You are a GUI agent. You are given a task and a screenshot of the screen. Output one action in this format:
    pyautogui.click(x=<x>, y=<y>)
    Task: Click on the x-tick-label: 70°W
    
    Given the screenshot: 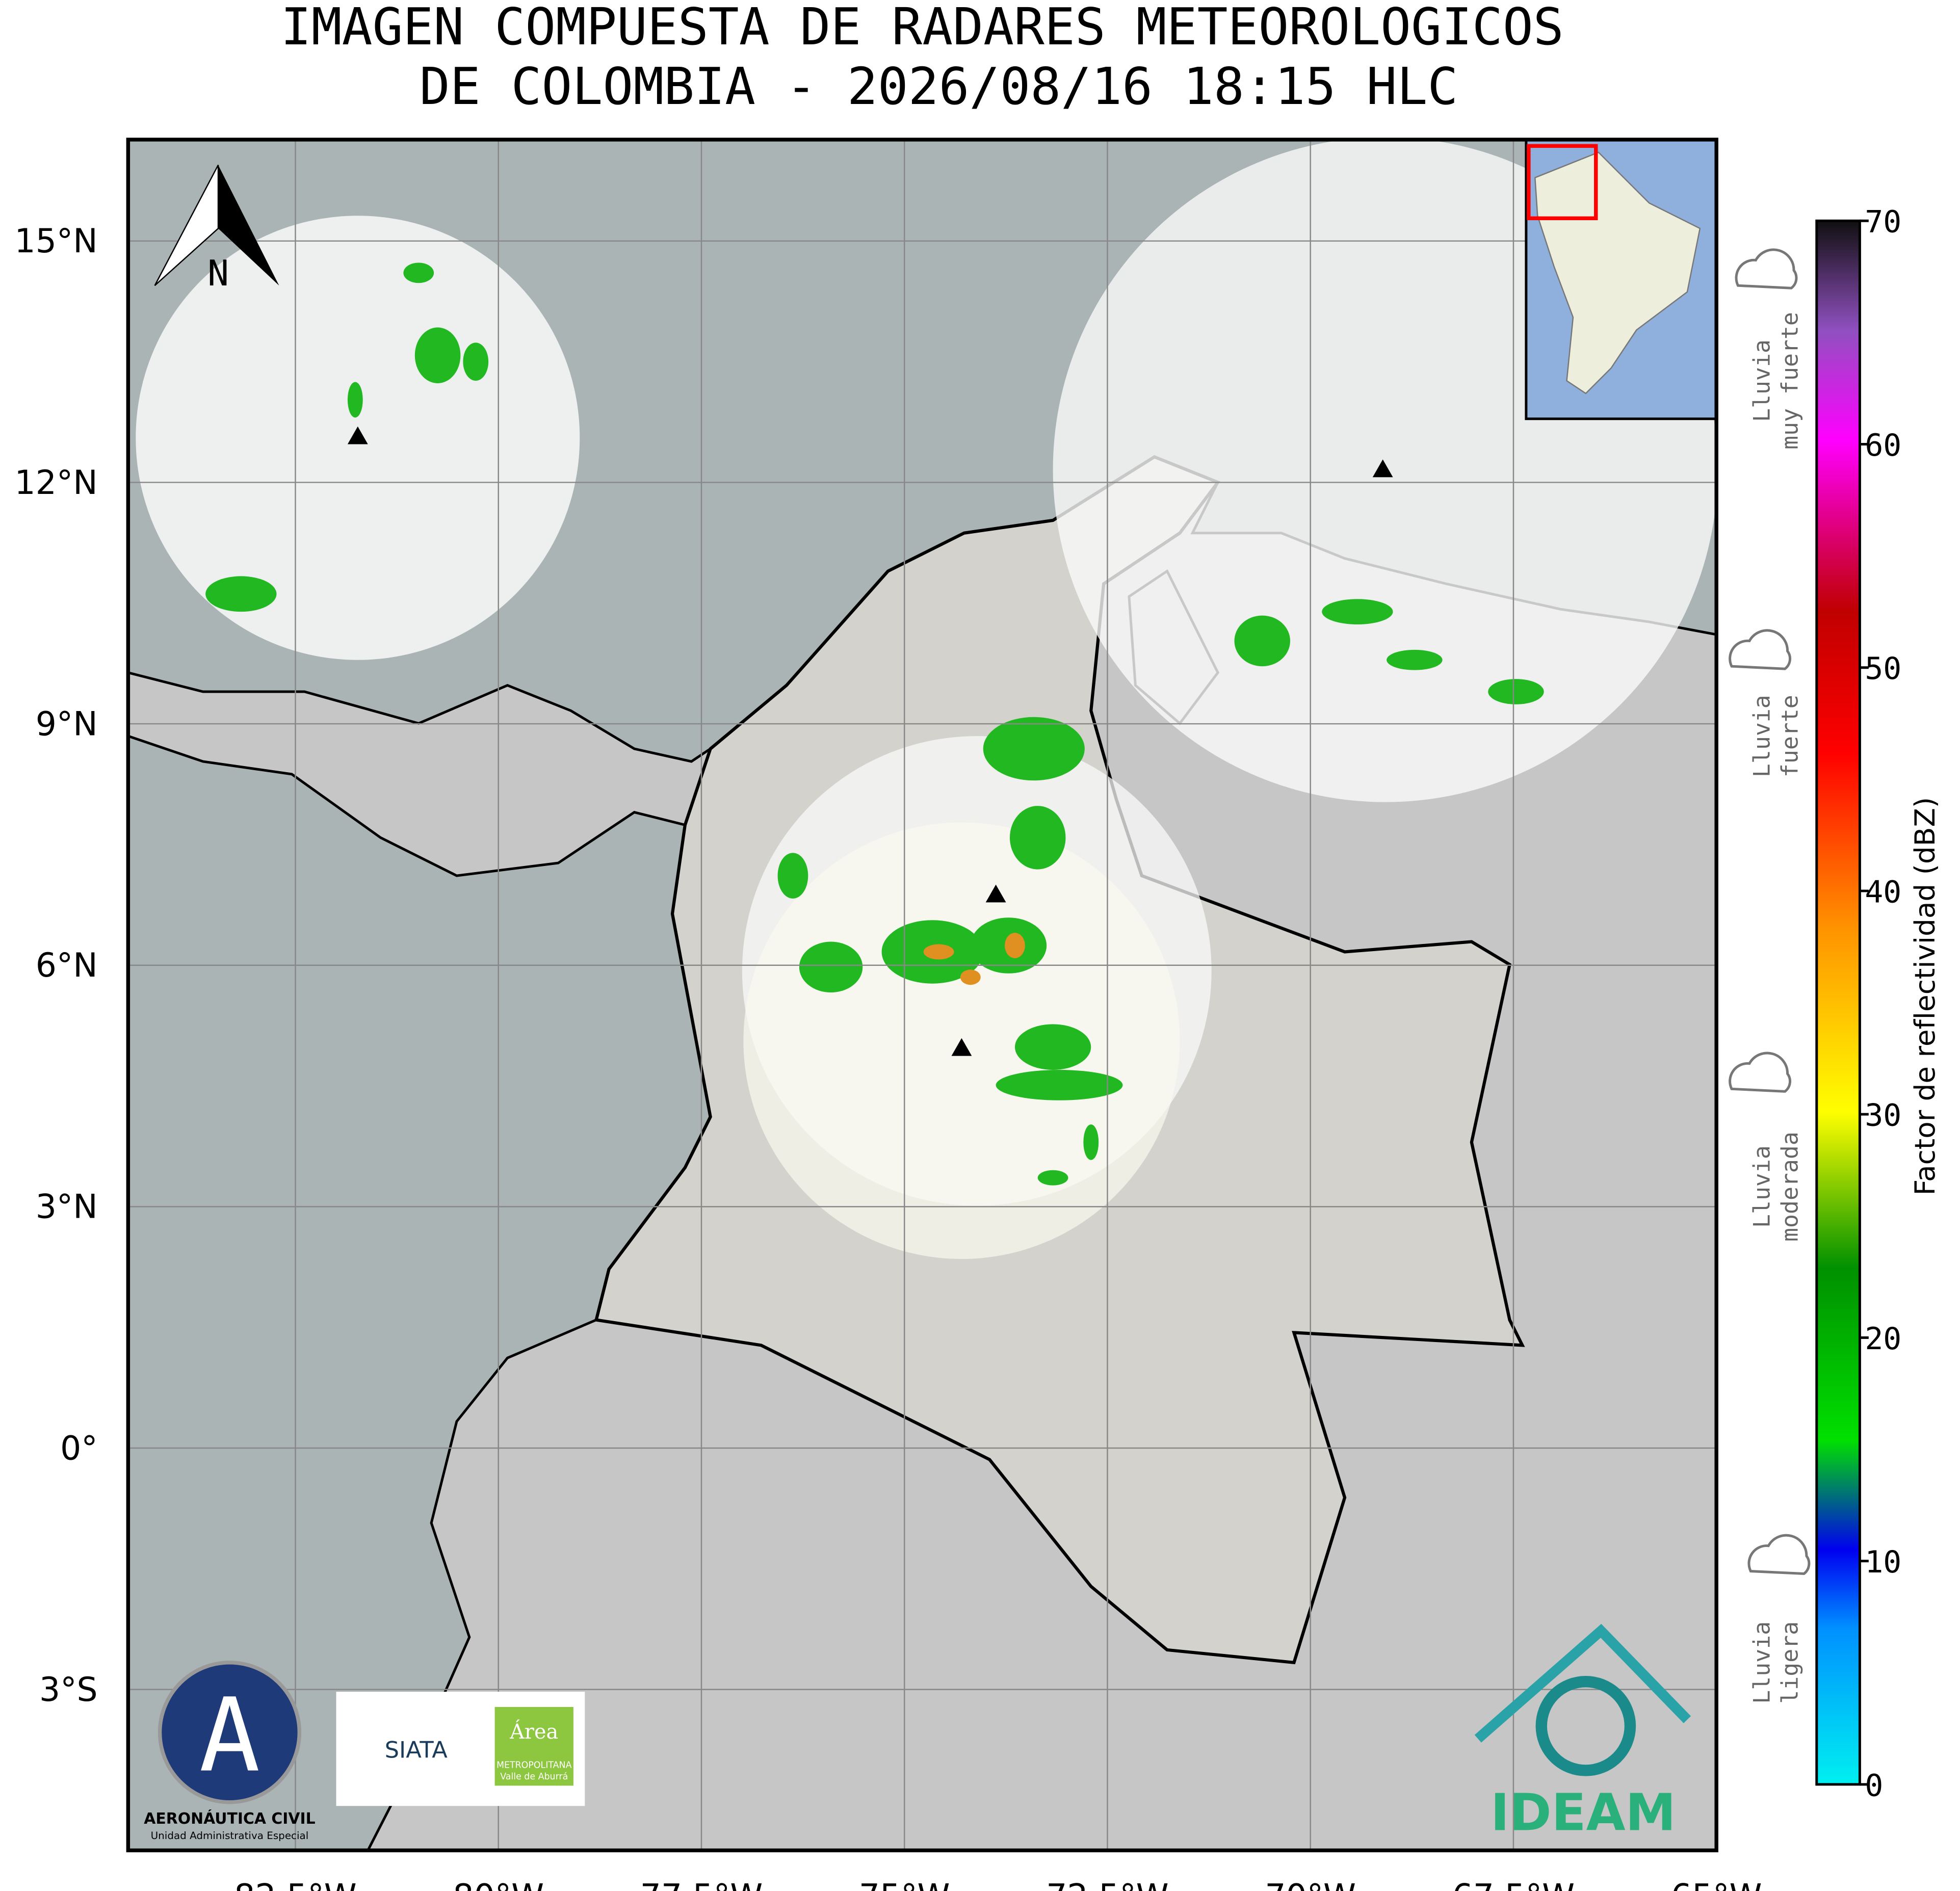 What is the action you would take?
    pyautogui.click(x=1310, y=1884)
    